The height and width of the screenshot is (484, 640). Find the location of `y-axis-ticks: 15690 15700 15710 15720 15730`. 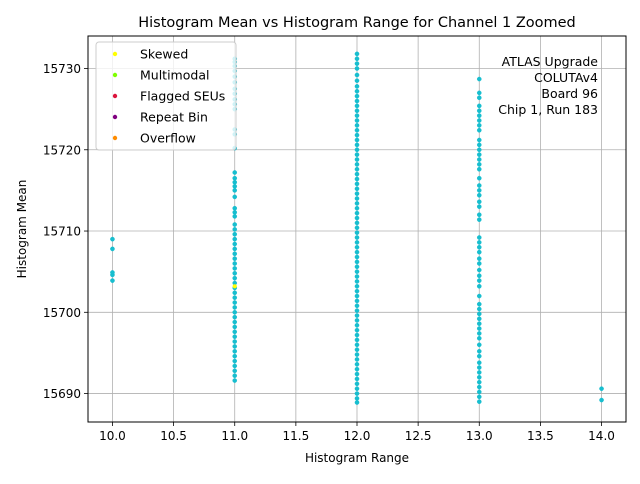

y-axis-ticks: 15690 15700 15710 15720 15730 is located at coordinates (65, 231).